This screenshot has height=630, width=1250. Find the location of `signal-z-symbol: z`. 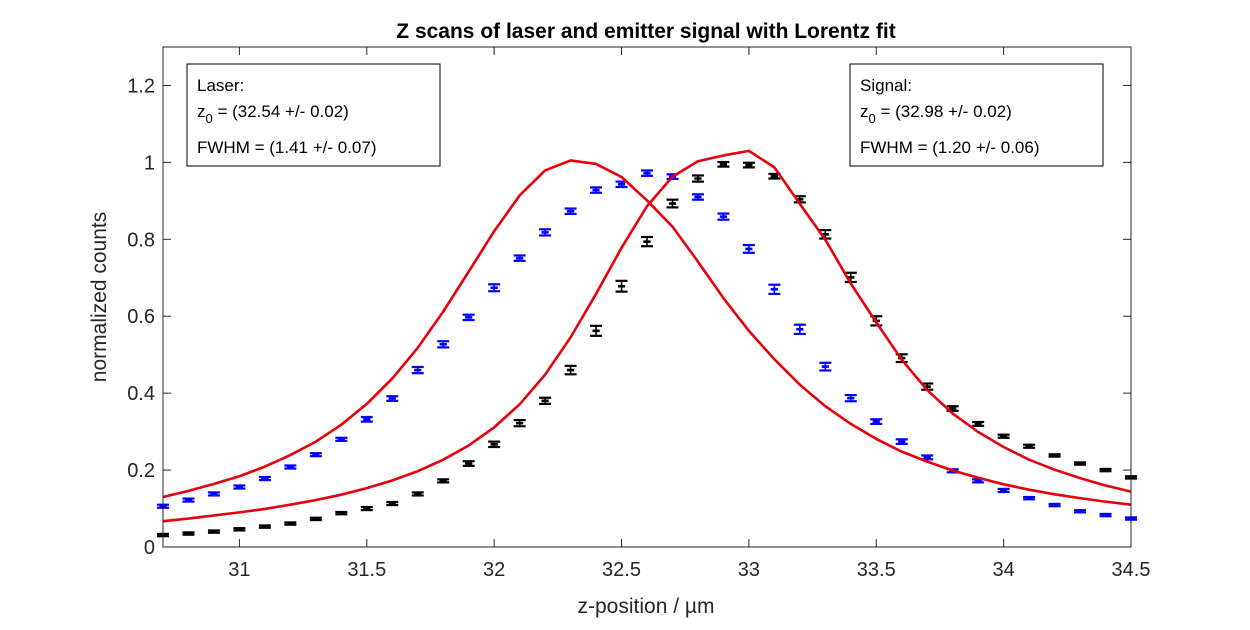

signal-z-symbol: z is located at coordinates (864, 111).